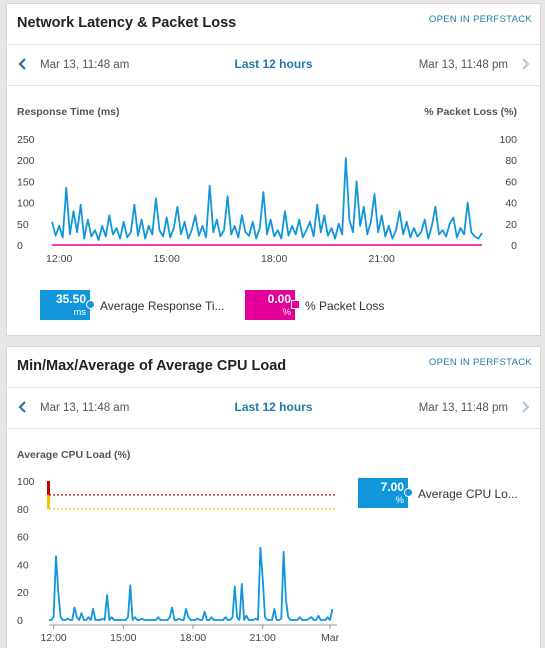 The width and height of the screenshot is (545, 648). Describe the element at coordinates (508, 140) in the screenshot. I see `y2-tick-label: 100` at that location.